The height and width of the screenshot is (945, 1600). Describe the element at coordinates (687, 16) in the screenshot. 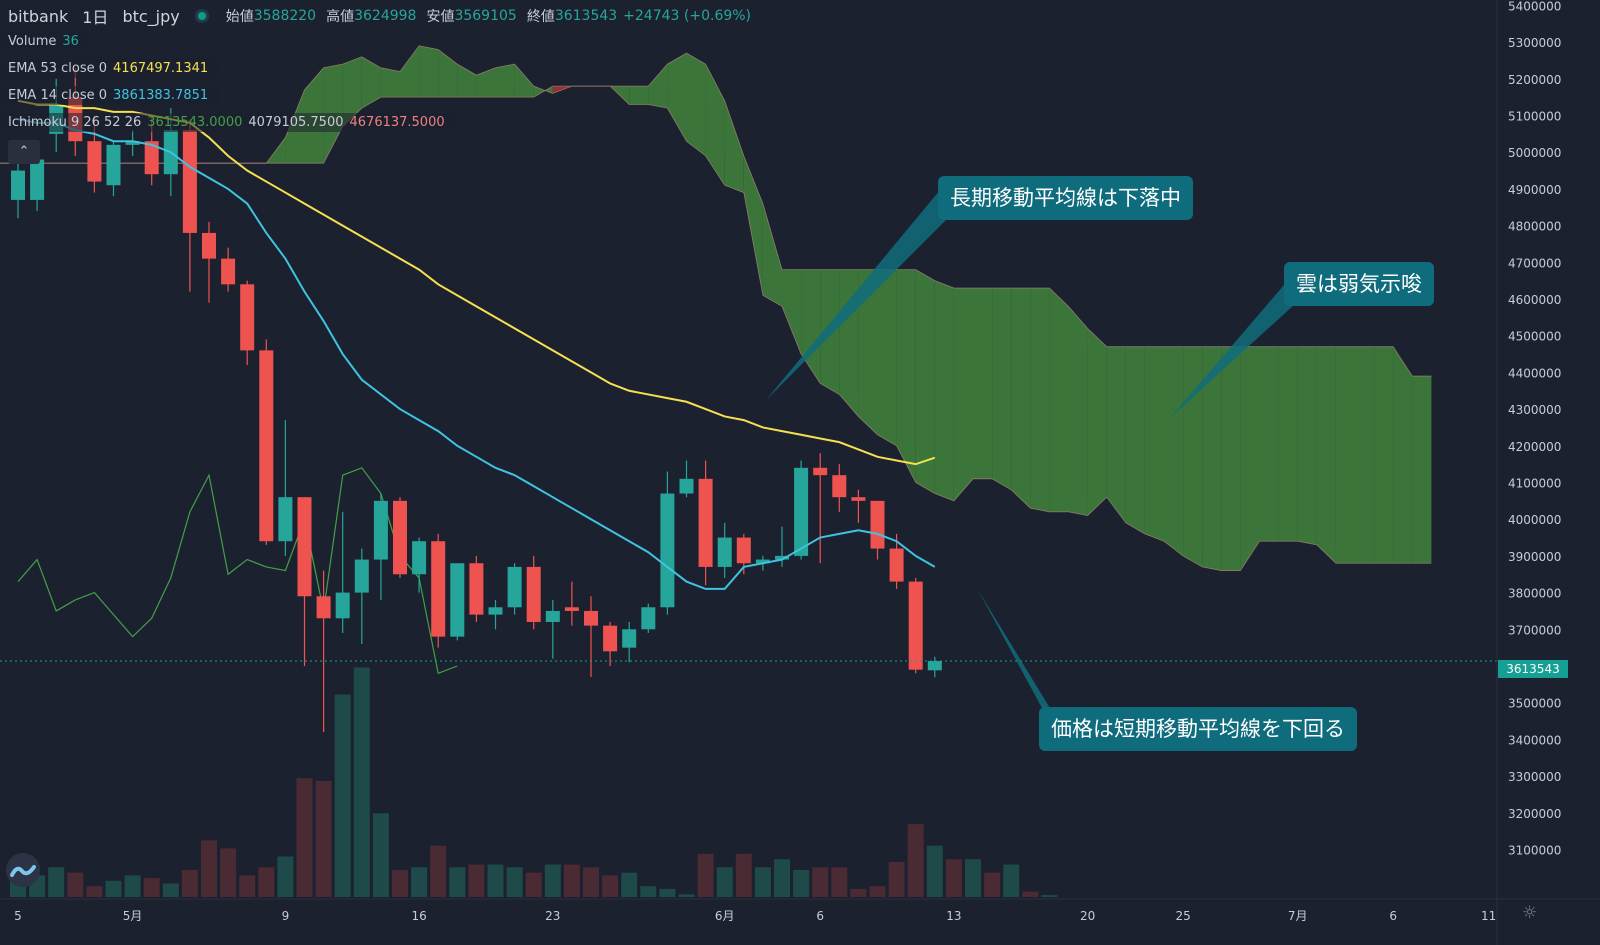

I see `change-value: +24743 (+0.69%)` at that location.